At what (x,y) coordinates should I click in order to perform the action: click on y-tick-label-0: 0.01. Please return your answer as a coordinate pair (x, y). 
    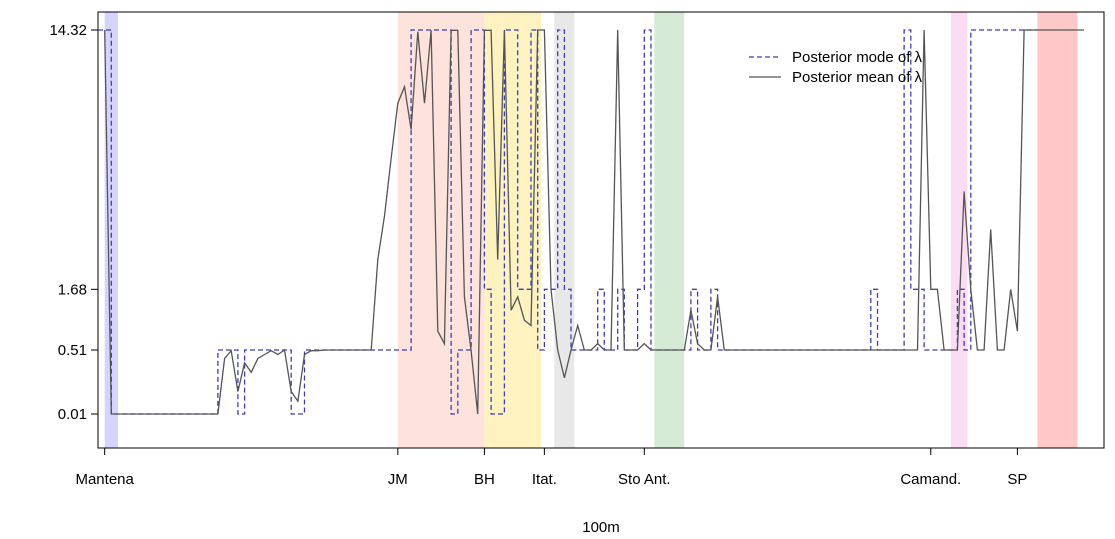
    Looking at the image, I should click on (72, 414).